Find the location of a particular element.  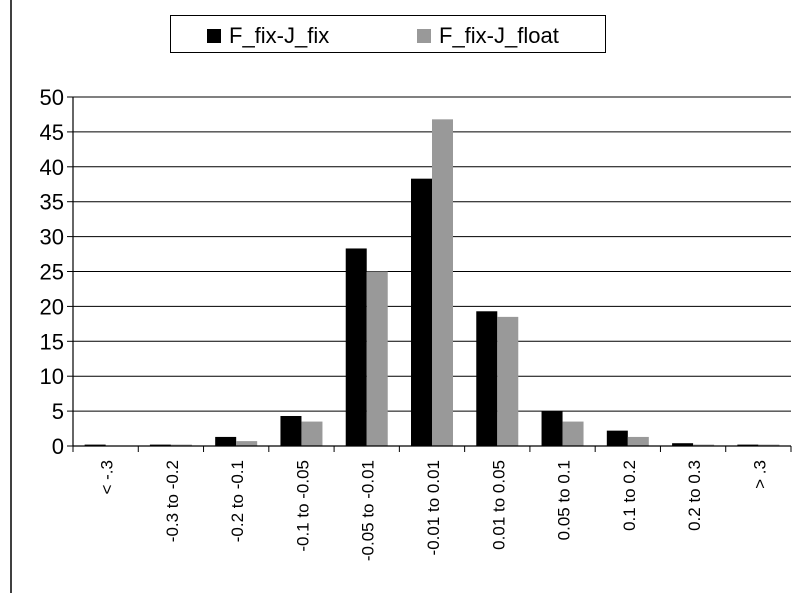

x-tick-label: > .3 is located at coordinates (759, 474).